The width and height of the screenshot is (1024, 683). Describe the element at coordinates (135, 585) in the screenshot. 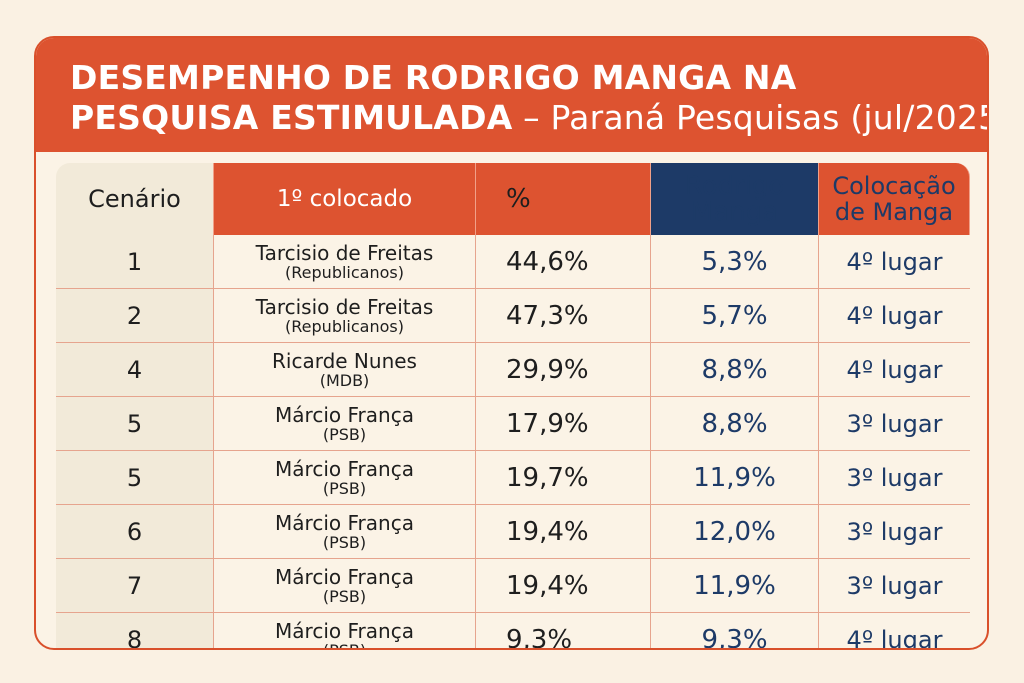

I see `cell-cenario: 7` at that location.